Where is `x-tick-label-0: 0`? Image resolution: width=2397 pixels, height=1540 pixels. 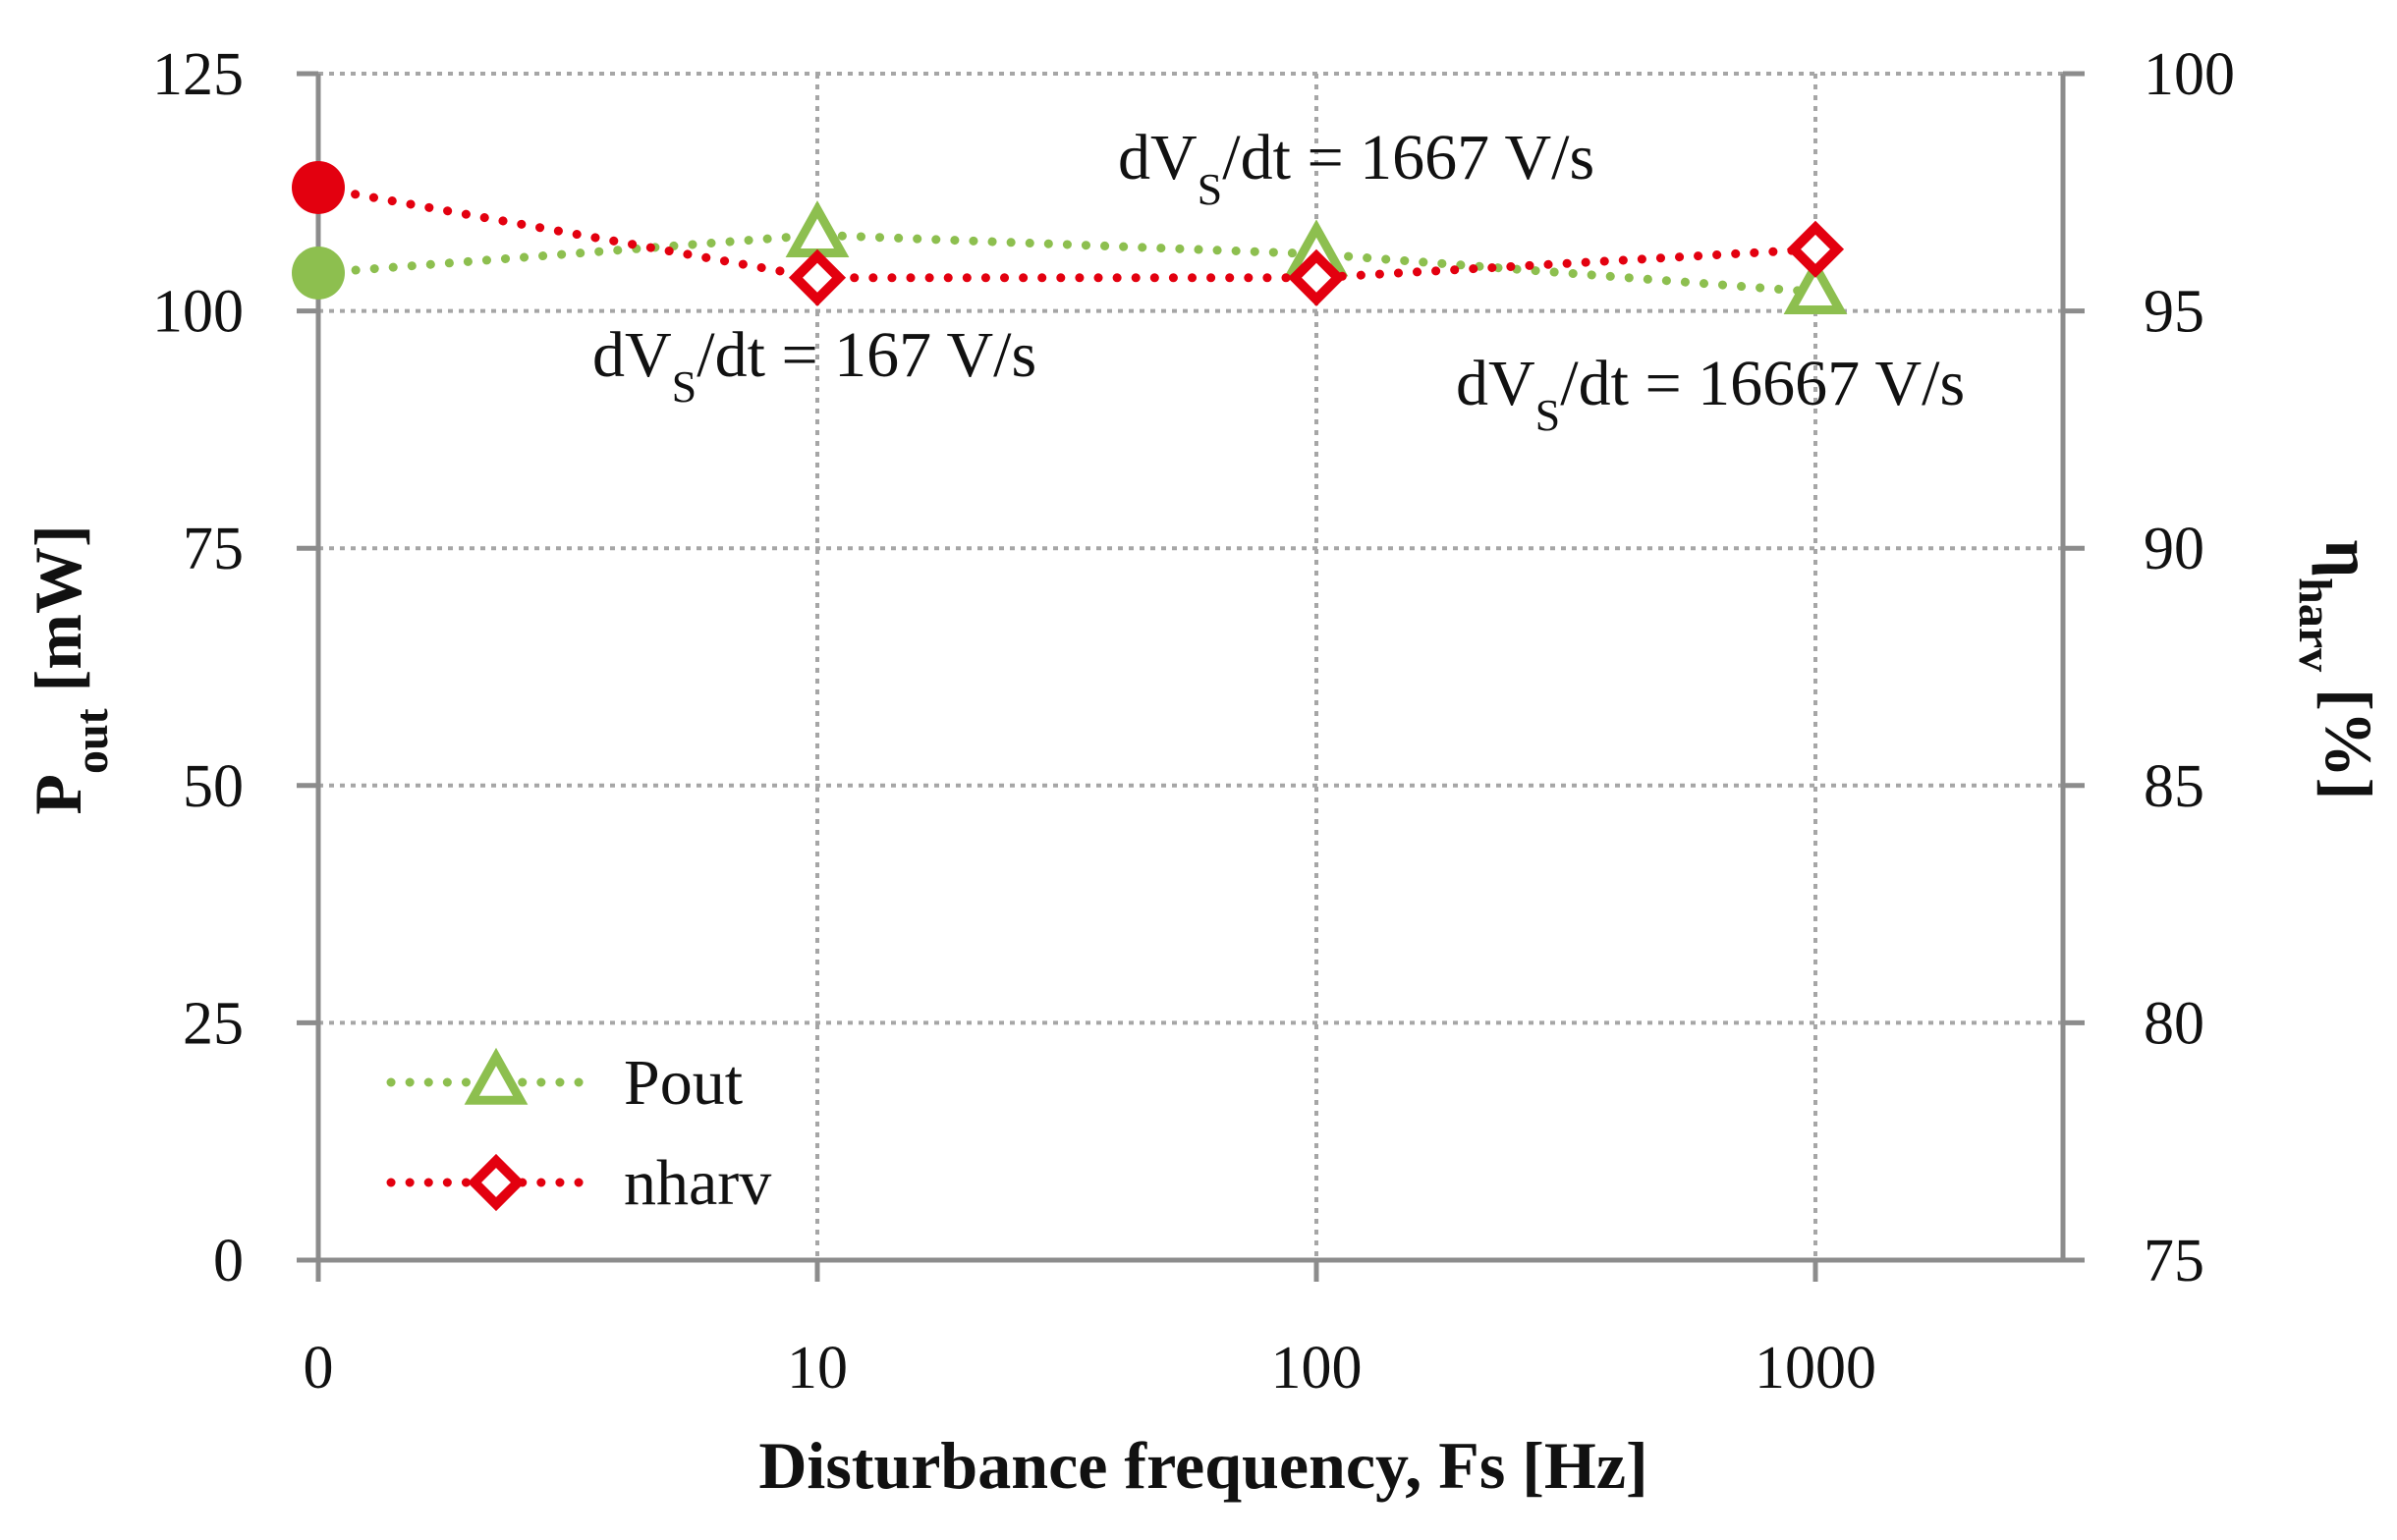
x-tick-label-0: 0 is located at coordinates (319, 1368).